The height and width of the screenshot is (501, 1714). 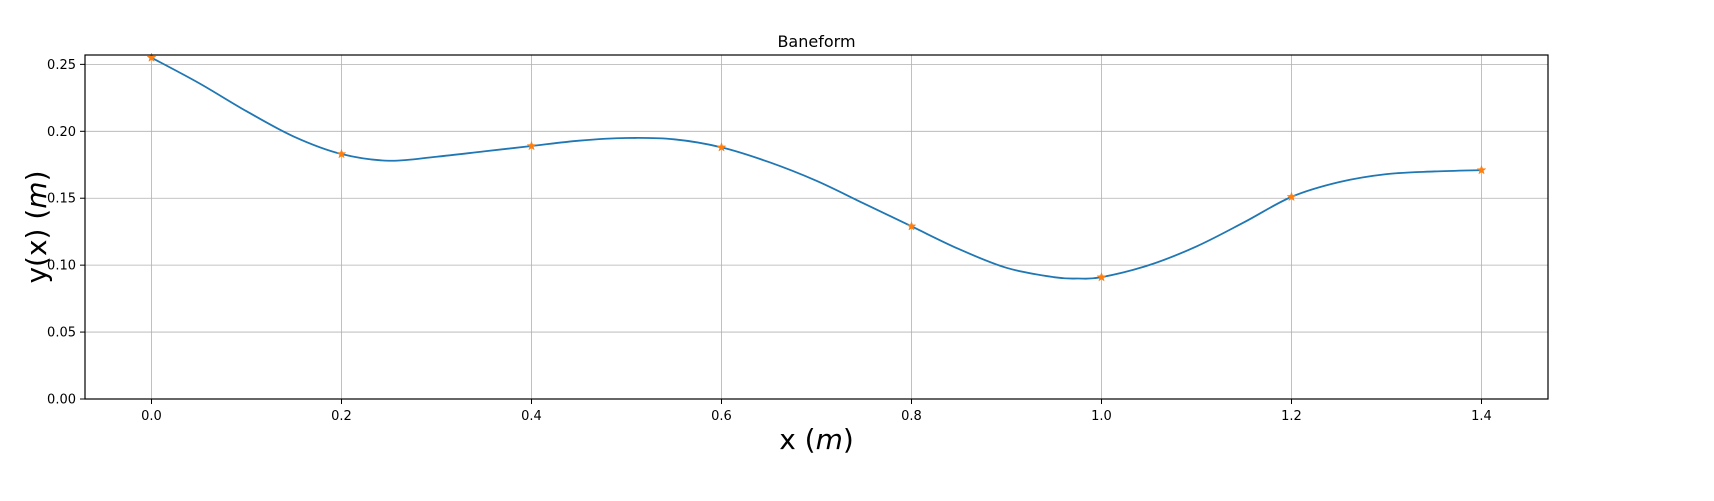 I want to click on x-tick-label: 0.8, so click(x=911, y=416).